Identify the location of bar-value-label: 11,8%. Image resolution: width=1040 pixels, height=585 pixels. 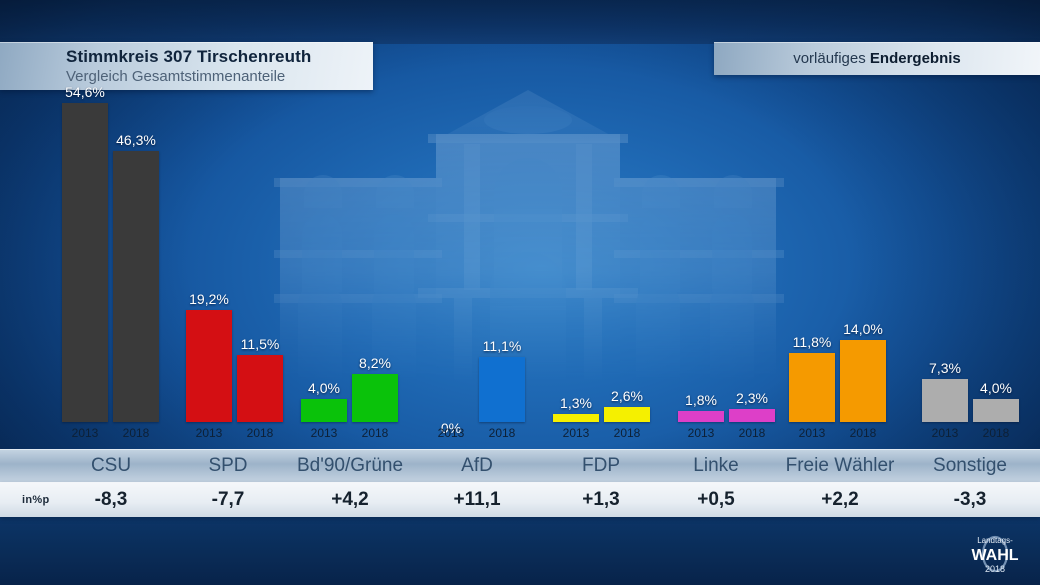
(812, 342).